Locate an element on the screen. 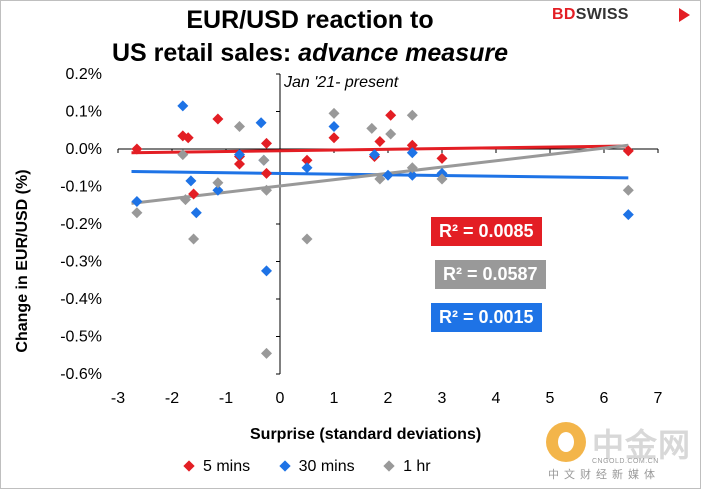  title-line-2-italic: advance measure is located at coordinates (403, 53).